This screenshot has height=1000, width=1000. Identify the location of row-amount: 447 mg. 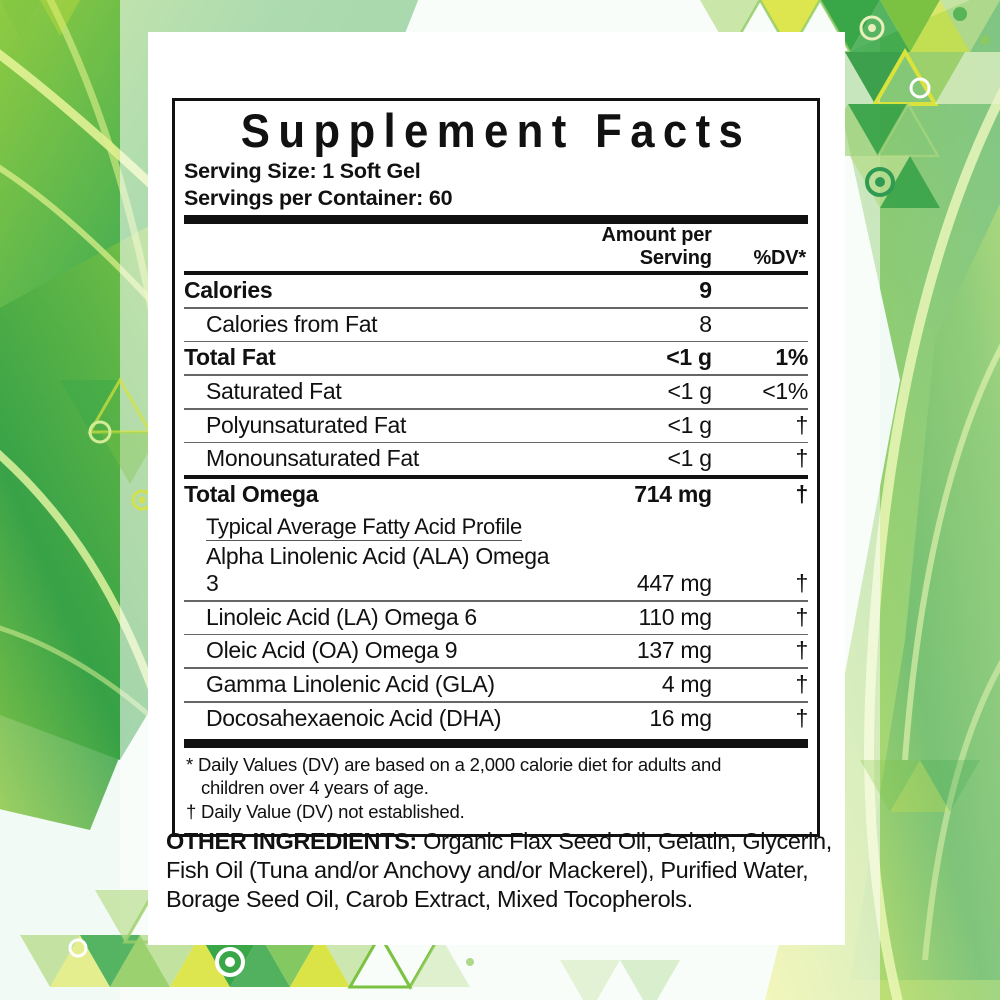
(674, 583).